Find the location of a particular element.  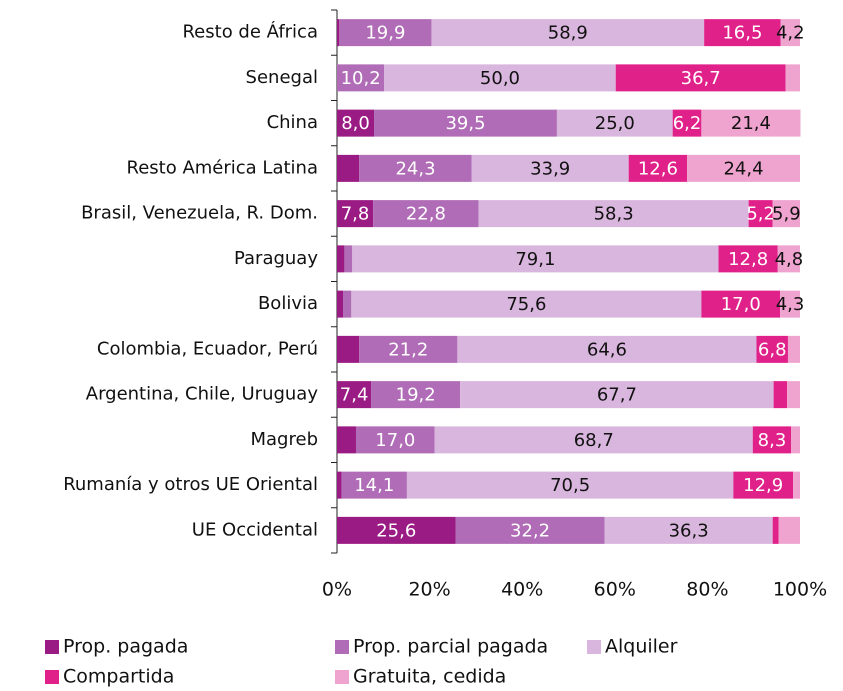

category-label: Resto América Latina is located at coordinates (222, 167).